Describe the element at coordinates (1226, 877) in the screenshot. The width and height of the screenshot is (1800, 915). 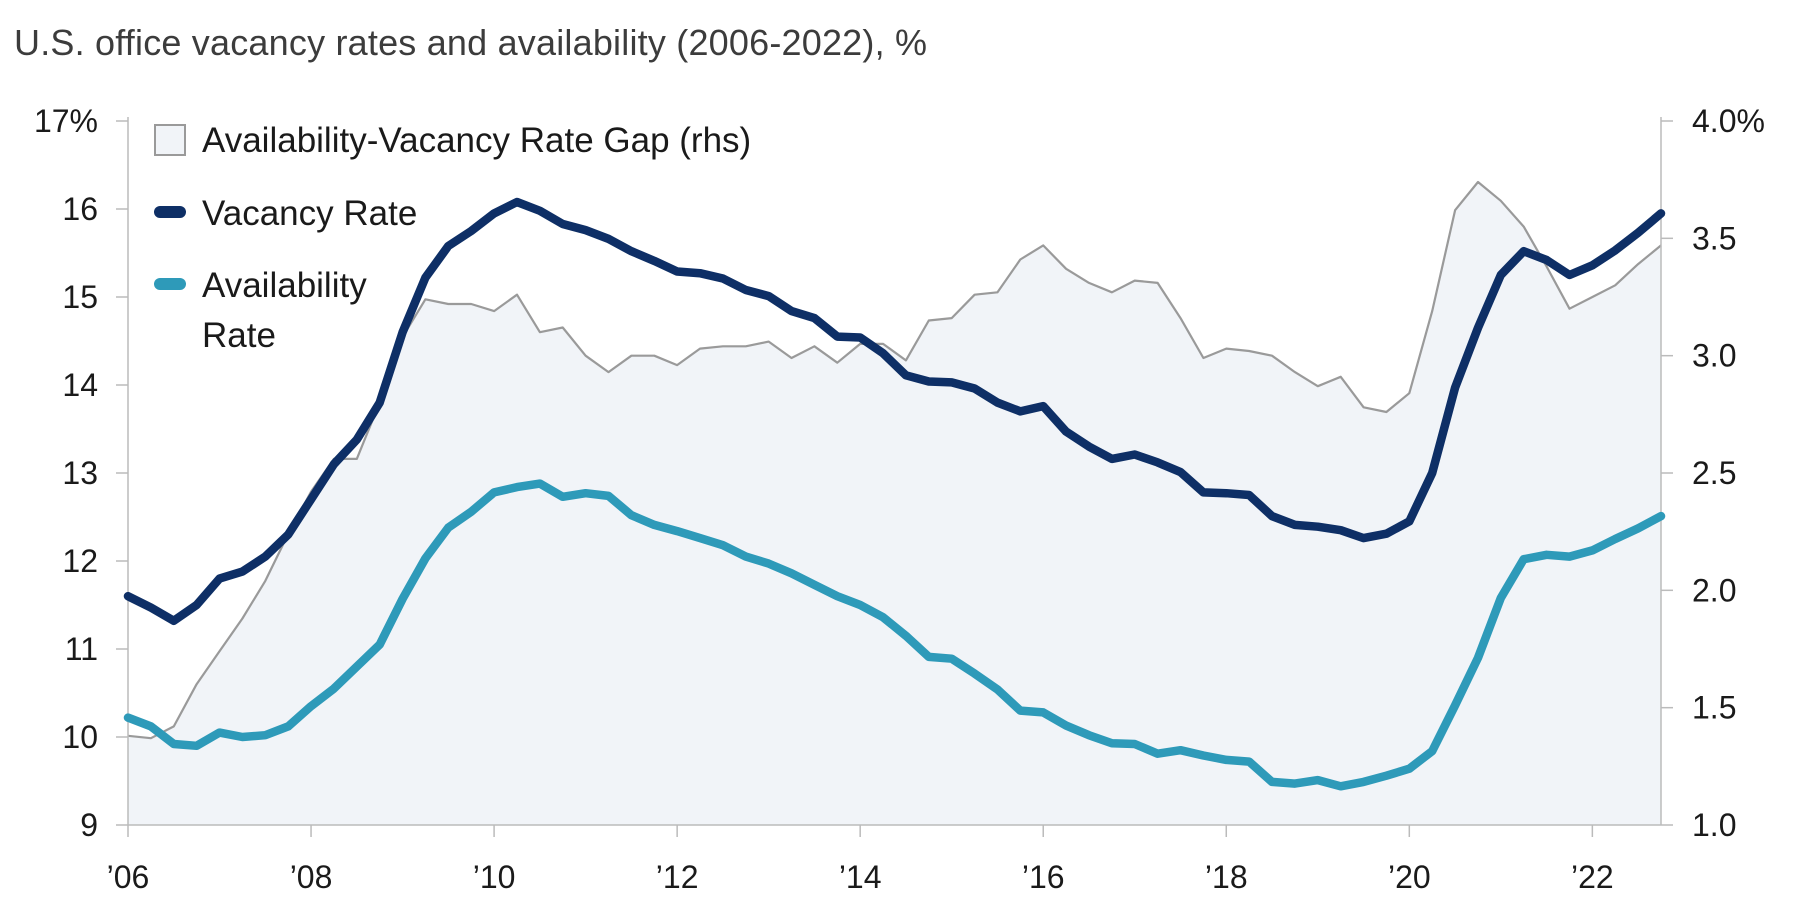
I see `x-tick-label: ’18` at that location.